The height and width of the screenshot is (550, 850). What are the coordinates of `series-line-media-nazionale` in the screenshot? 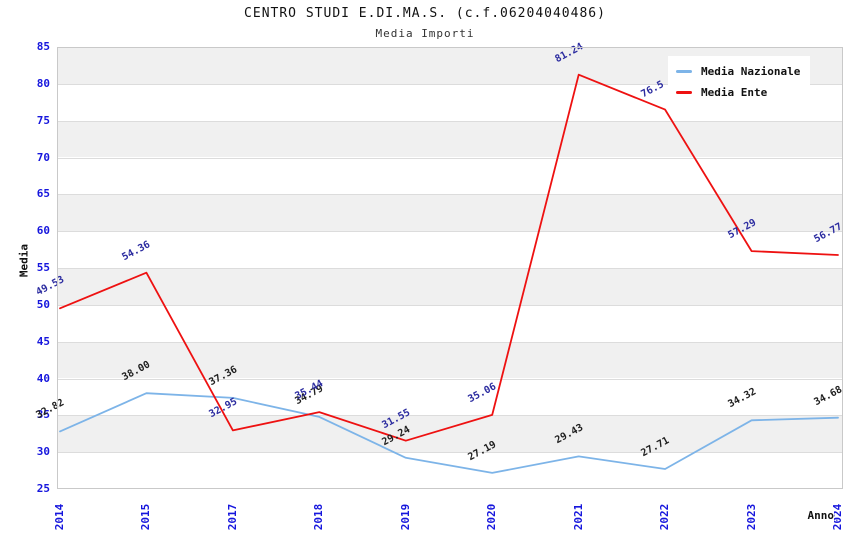 It's located at (449, 433).